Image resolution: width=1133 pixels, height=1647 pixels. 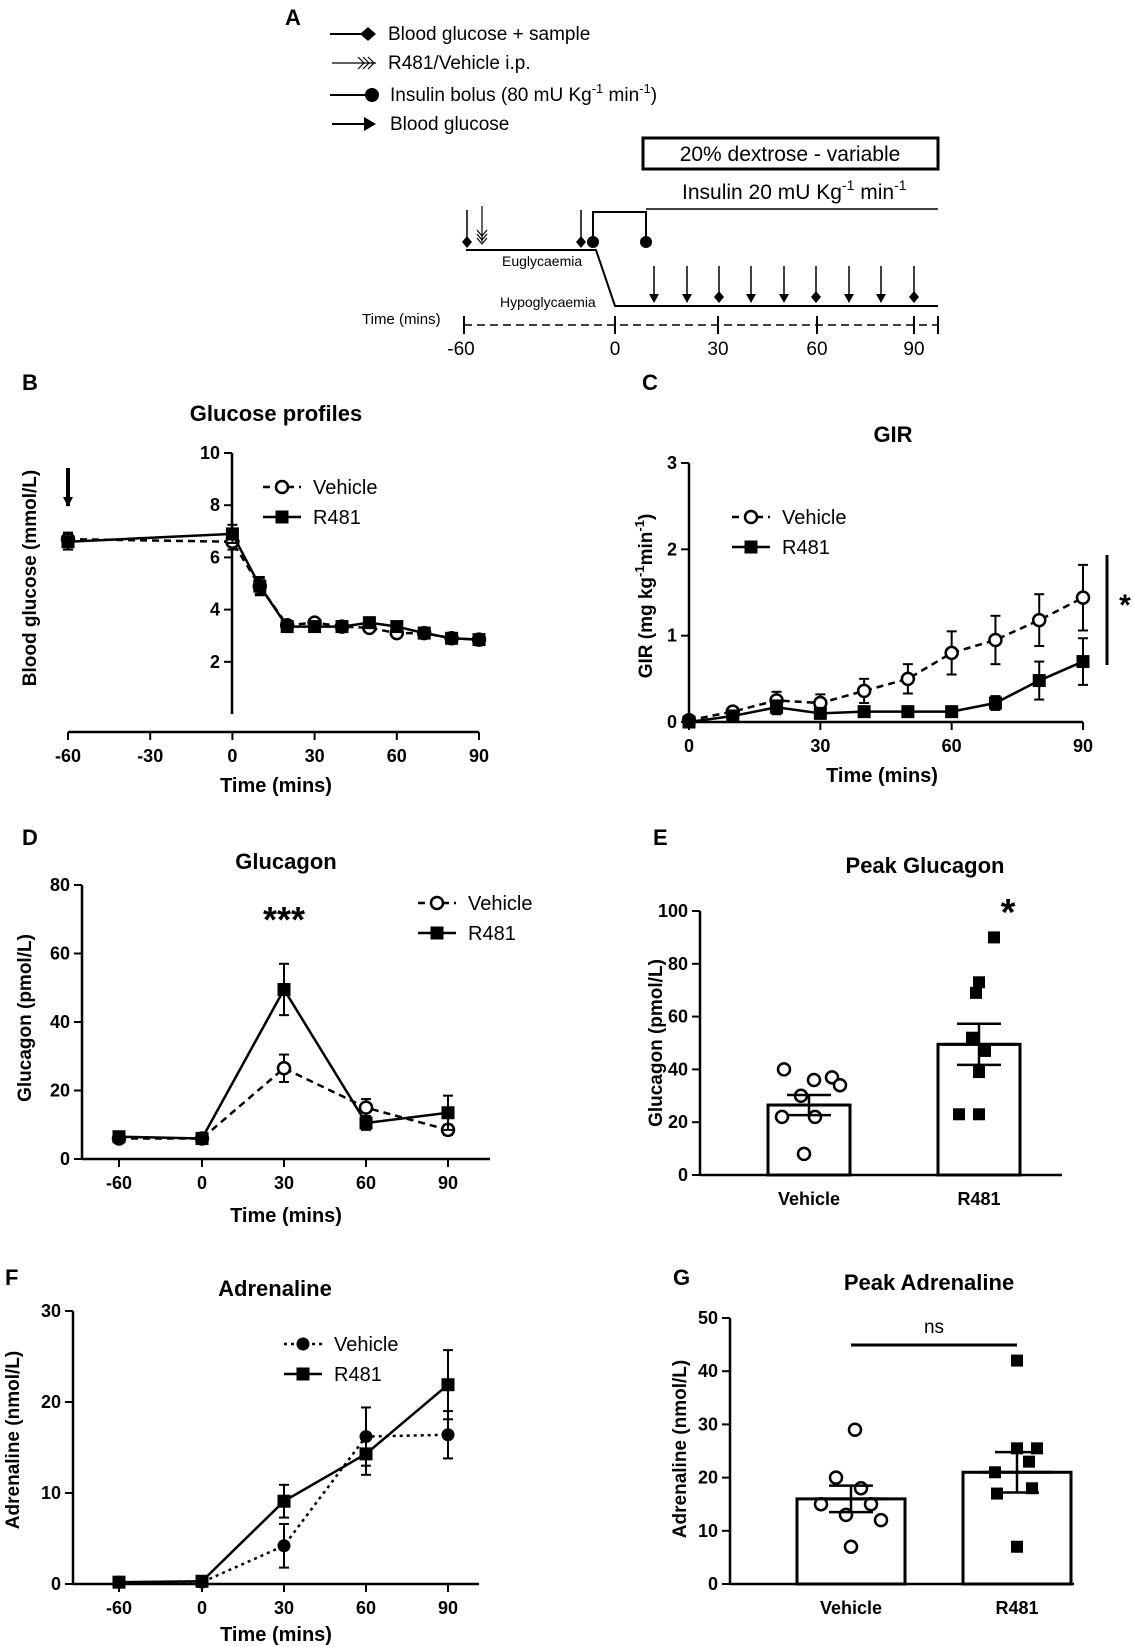 I want to click on panel-letter: E, so click(x=660, y=837).